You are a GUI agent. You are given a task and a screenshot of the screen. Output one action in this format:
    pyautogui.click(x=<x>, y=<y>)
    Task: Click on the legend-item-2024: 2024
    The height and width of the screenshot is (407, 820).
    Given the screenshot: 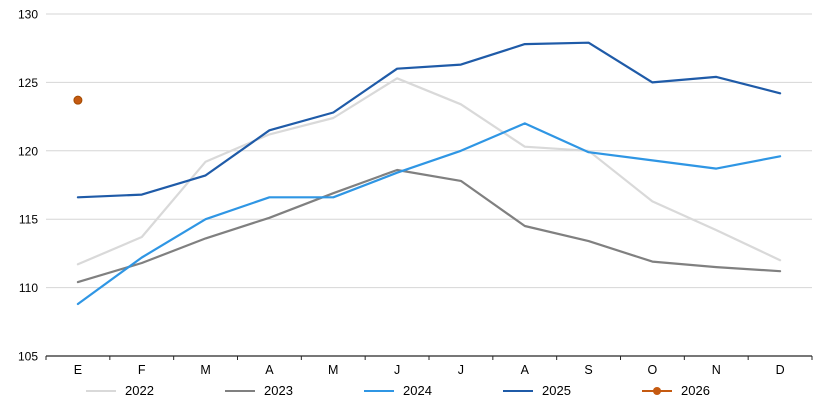 What is the action you would take?
    pyautogui.click(x=433, y=390)
    